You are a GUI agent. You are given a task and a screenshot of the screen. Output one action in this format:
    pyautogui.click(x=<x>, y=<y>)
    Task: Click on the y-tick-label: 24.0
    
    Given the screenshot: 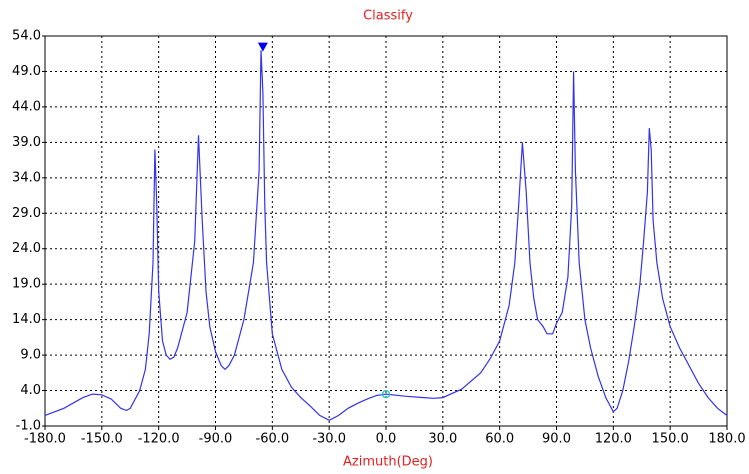 What is the action you would take?
    pyautogui.click(x=26, y=248)
    